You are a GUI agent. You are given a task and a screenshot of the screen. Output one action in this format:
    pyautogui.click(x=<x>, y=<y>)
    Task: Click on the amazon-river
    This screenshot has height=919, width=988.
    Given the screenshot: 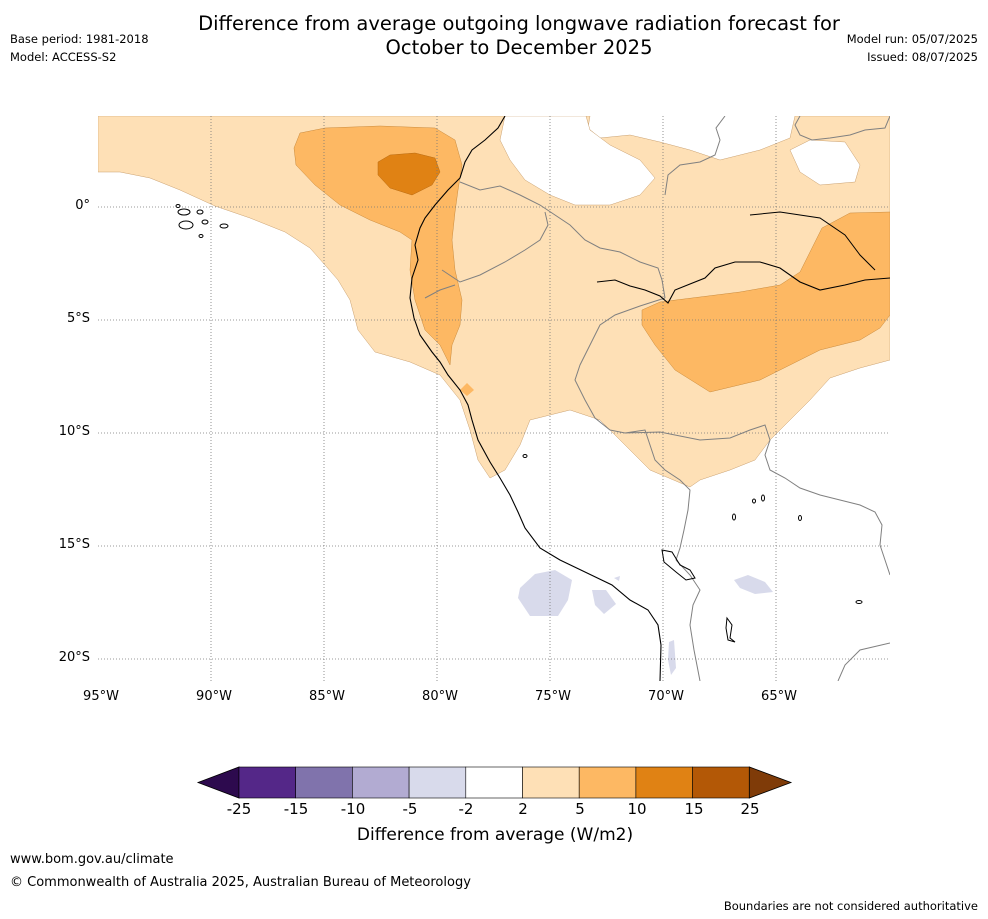 What is the action you would take?
    pyautogui.click(x=743, y=282)
    